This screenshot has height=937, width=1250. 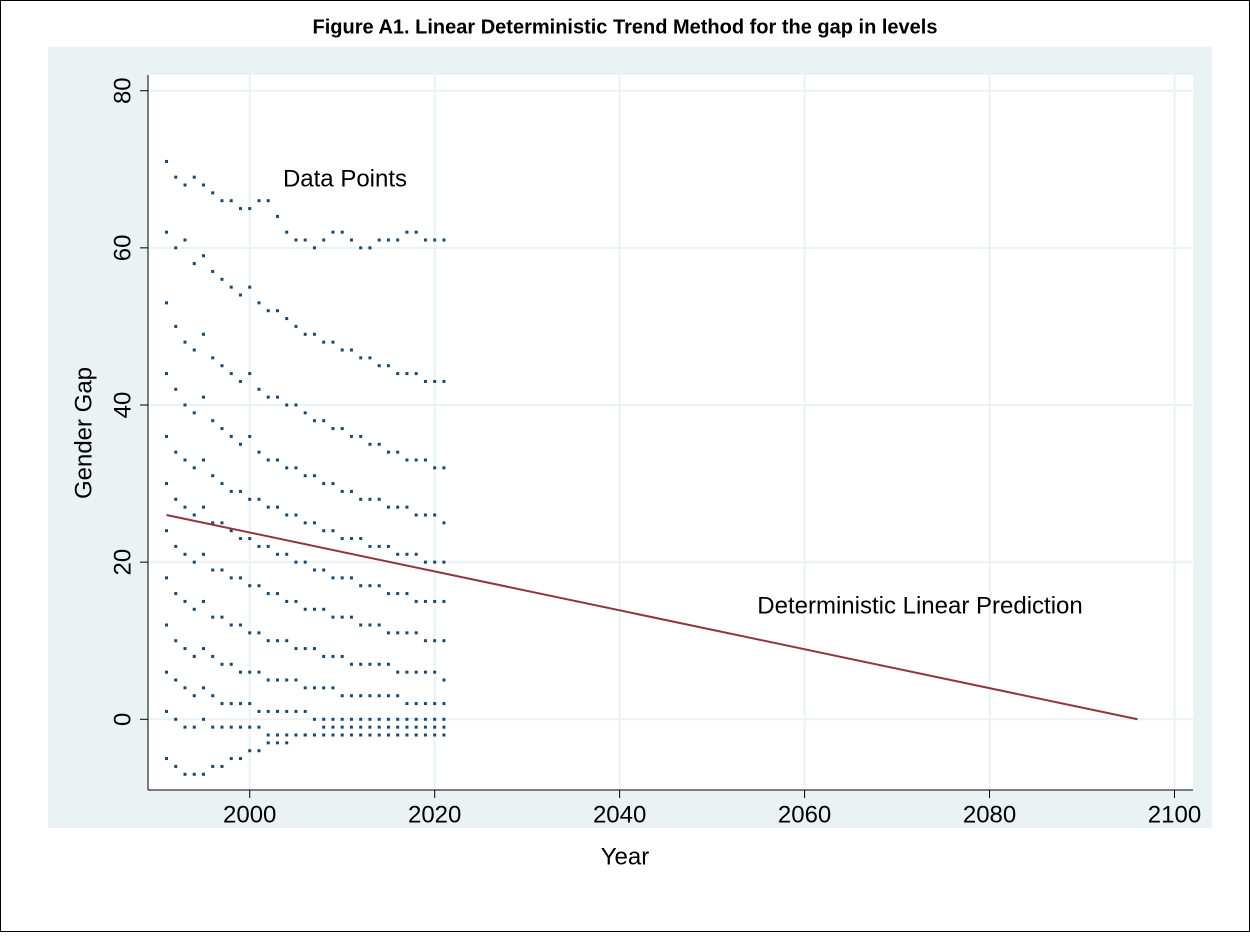 I want to click on x-axis-title: Year, so click(x=625, y=856).